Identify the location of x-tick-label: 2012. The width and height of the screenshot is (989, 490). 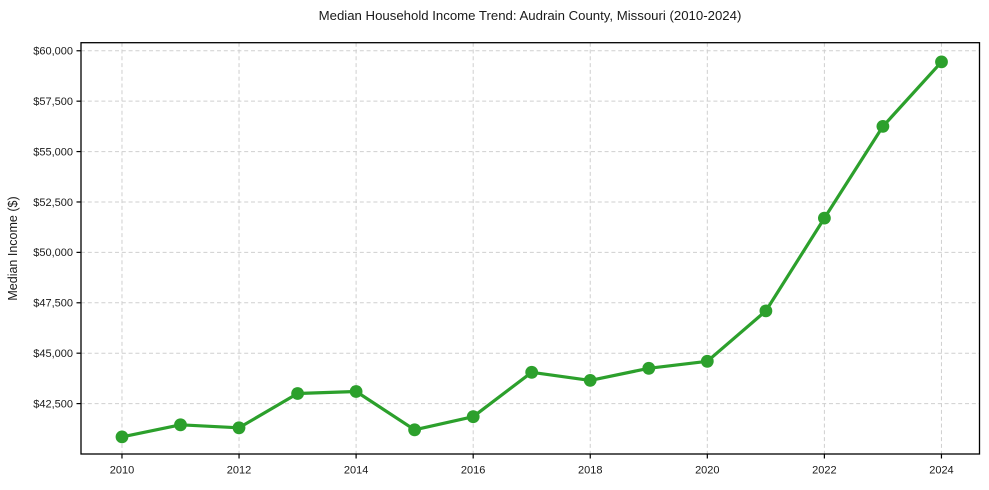
(239, 471).